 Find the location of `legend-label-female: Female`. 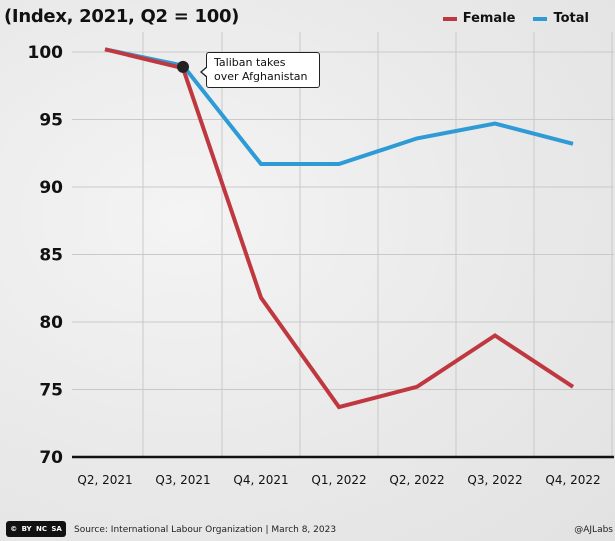

legend-label-female: Female is located at coordinates (489, 18).